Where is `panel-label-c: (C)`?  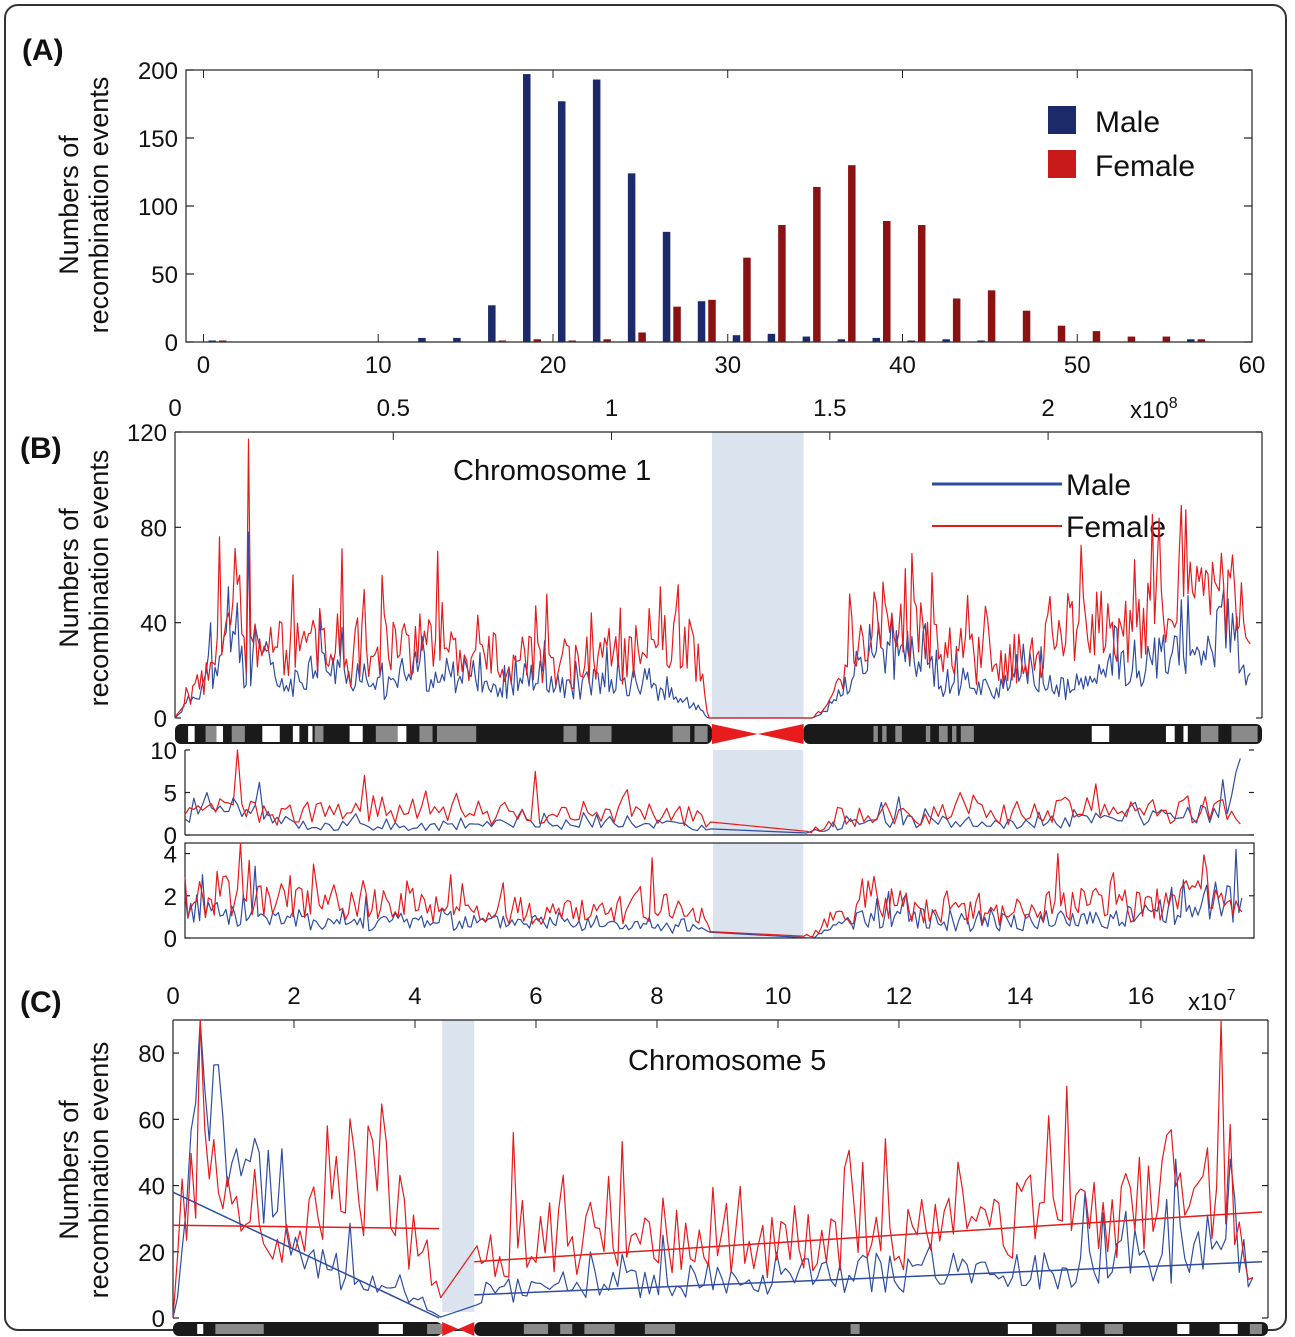 panel-label-c: (C) is located at coordinates (41, 1002).